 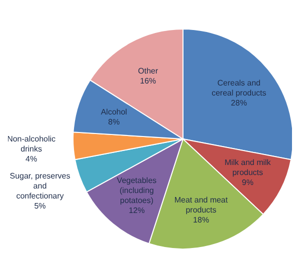 I want to click on data-label: 5%, so click(x=40, y=205).